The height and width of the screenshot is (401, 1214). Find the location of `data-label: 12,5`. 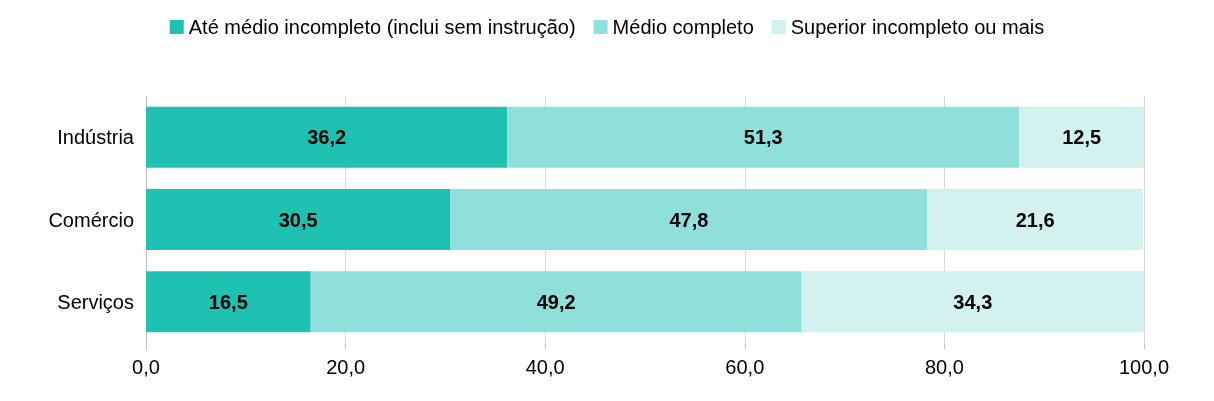

data-label: 12,5 is located at coordinates (1082, 137).